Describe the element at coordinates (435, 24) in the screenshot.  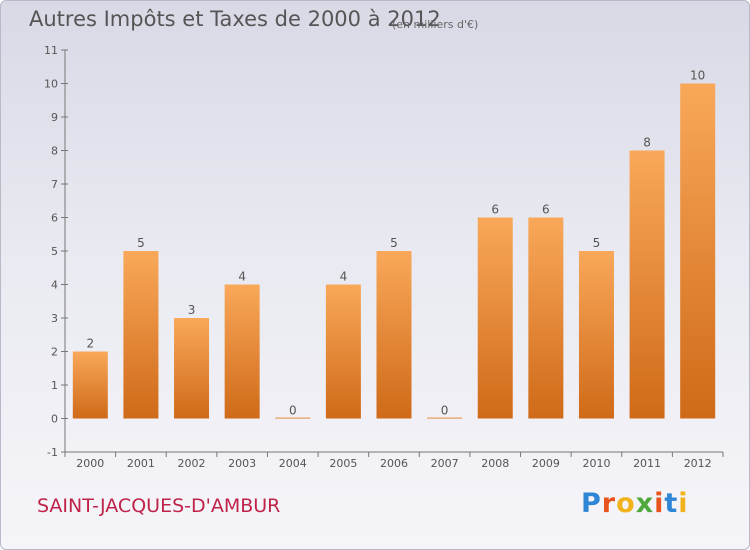
I see `chart-subtitle: (en milliers d'€)` at that location.